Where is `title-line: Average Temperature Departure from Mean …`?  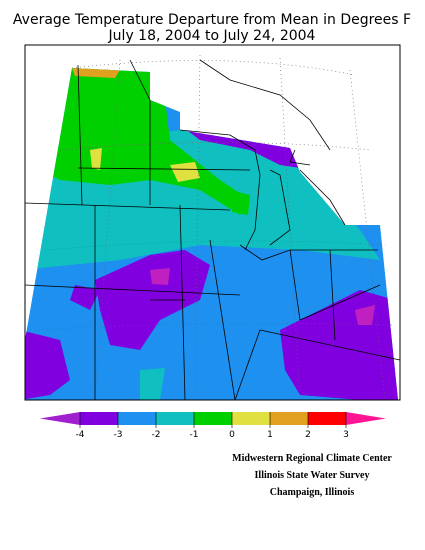 title-line: Average Temperature Departure from Mean … is located at coordinates (212, 20).